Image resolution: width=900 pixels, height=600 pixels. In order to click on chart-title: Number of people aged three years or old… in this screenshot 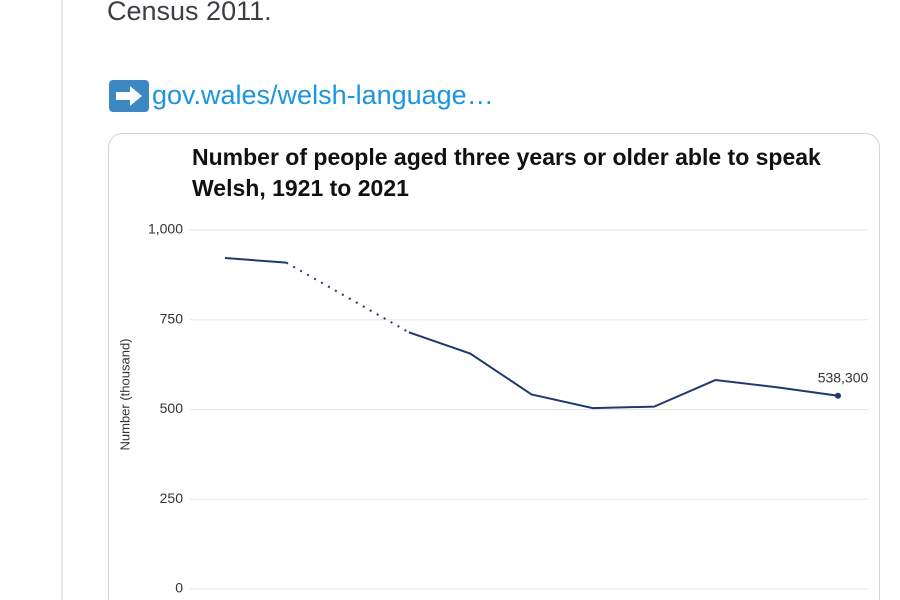, I will do `click(506, 172)`.